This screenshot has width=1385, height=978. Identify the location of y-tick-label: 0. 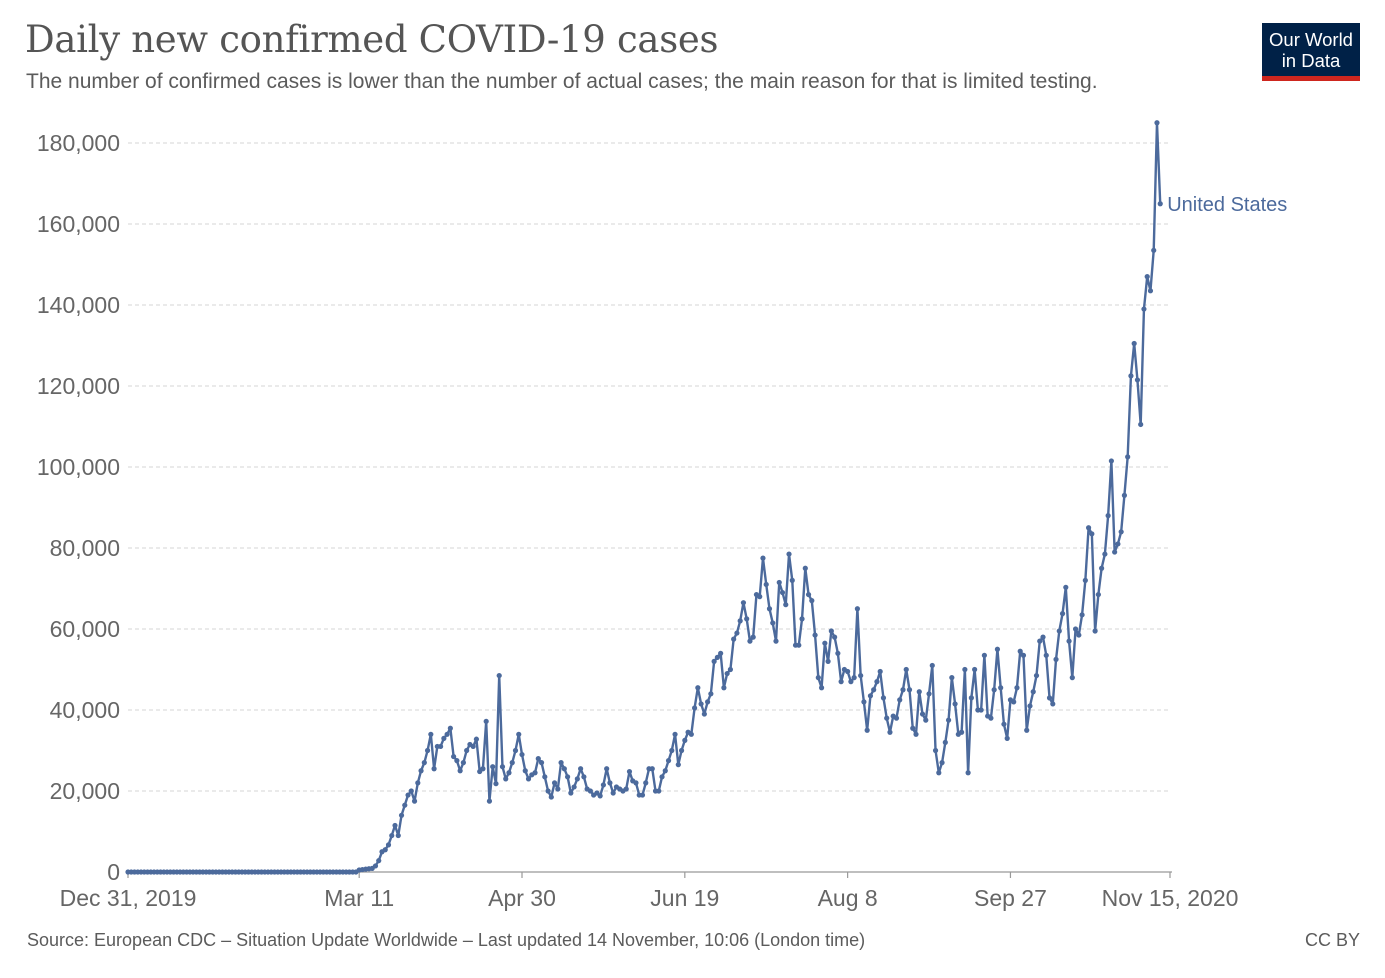
(113, 872).